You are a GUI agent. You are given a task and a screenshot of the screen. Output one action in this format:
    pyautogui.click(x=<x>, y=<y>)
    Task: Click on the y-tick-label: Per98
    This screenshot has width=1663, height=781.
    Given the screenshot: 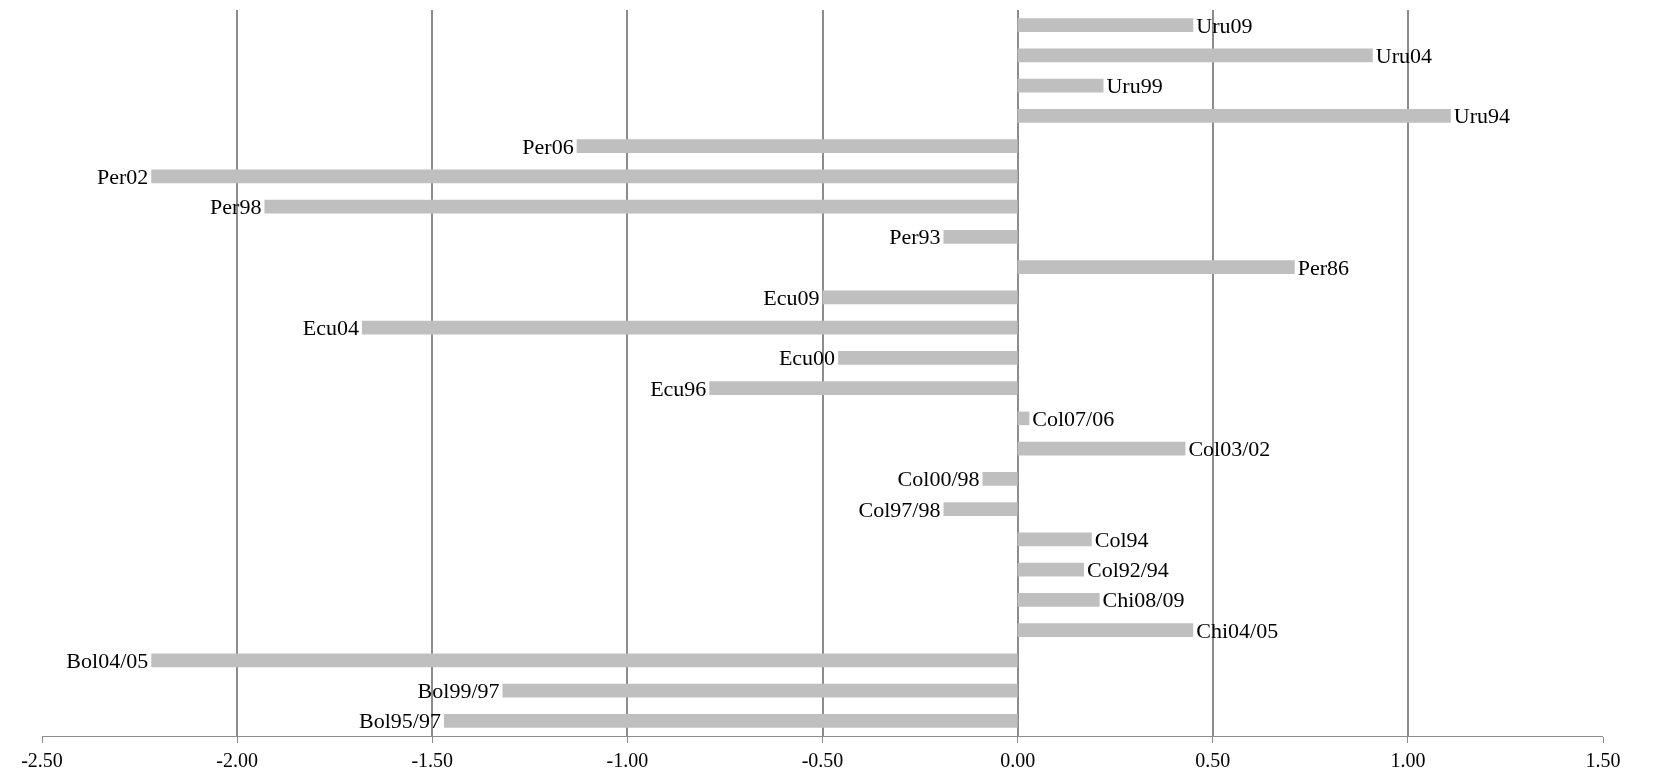 What is the action you would take?
    pyautogui.click(x=236, y=207)
    